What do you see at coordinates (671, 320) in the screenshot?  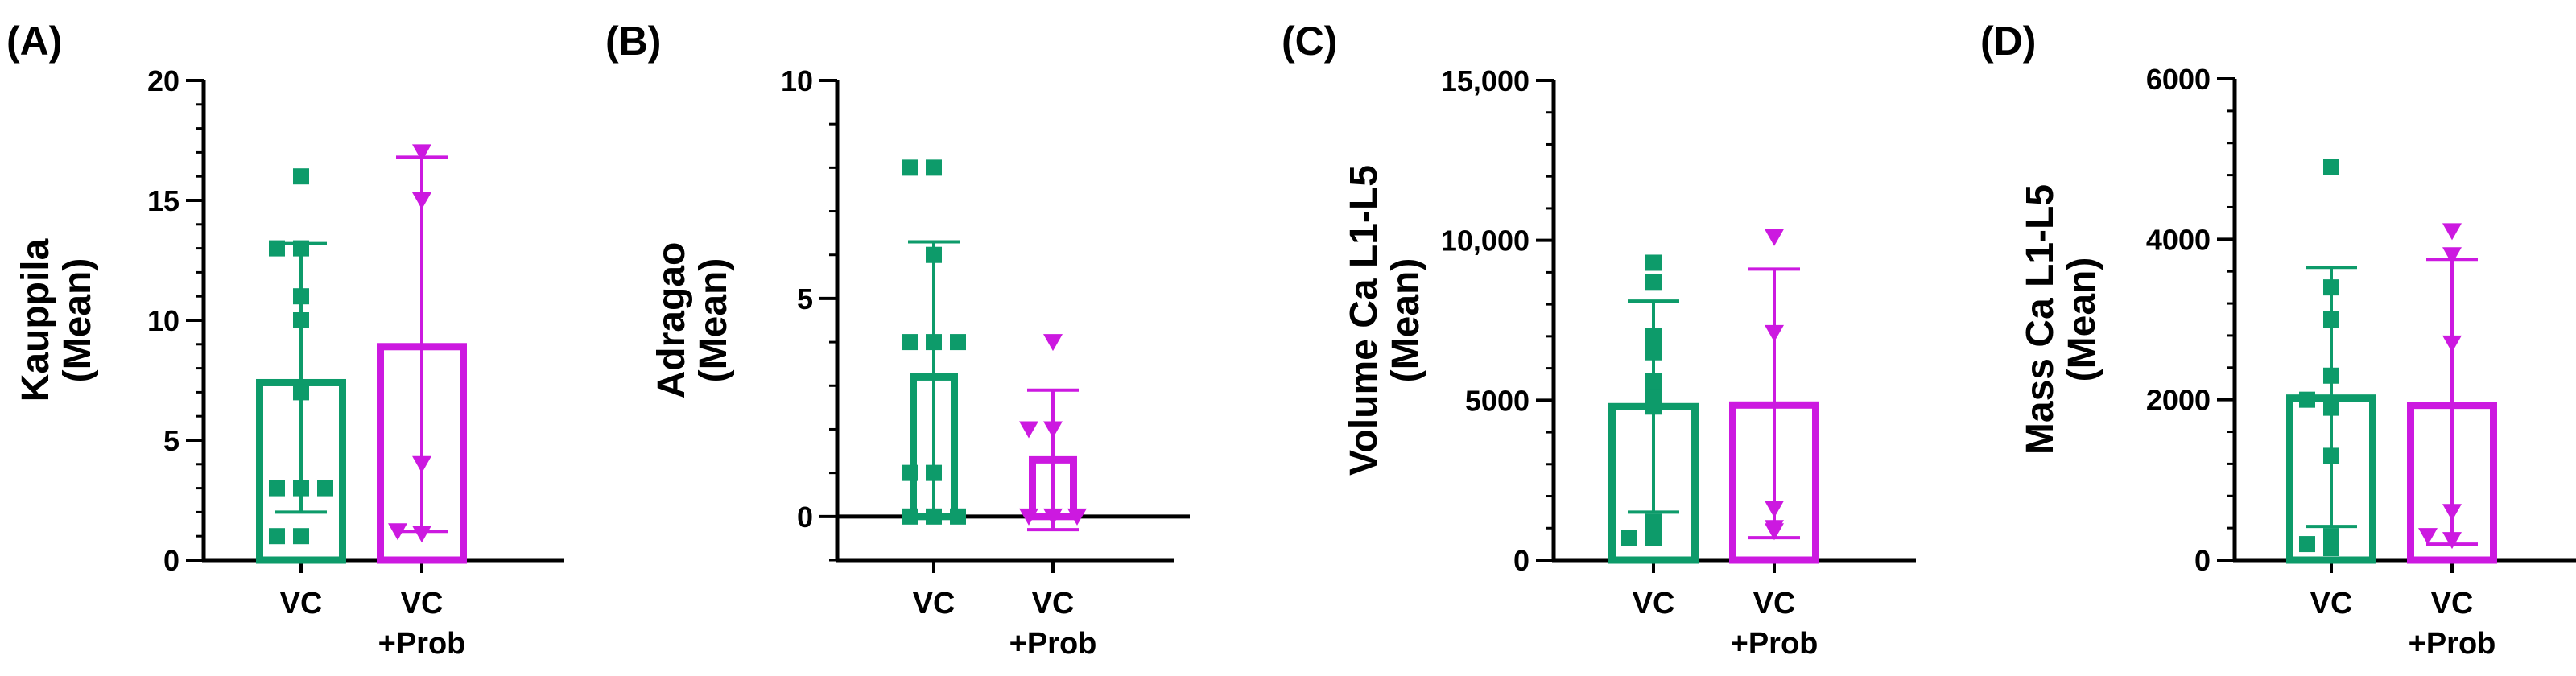 I see `y-axis-title-line-1: Adragao` at bounding box center [671, 320].